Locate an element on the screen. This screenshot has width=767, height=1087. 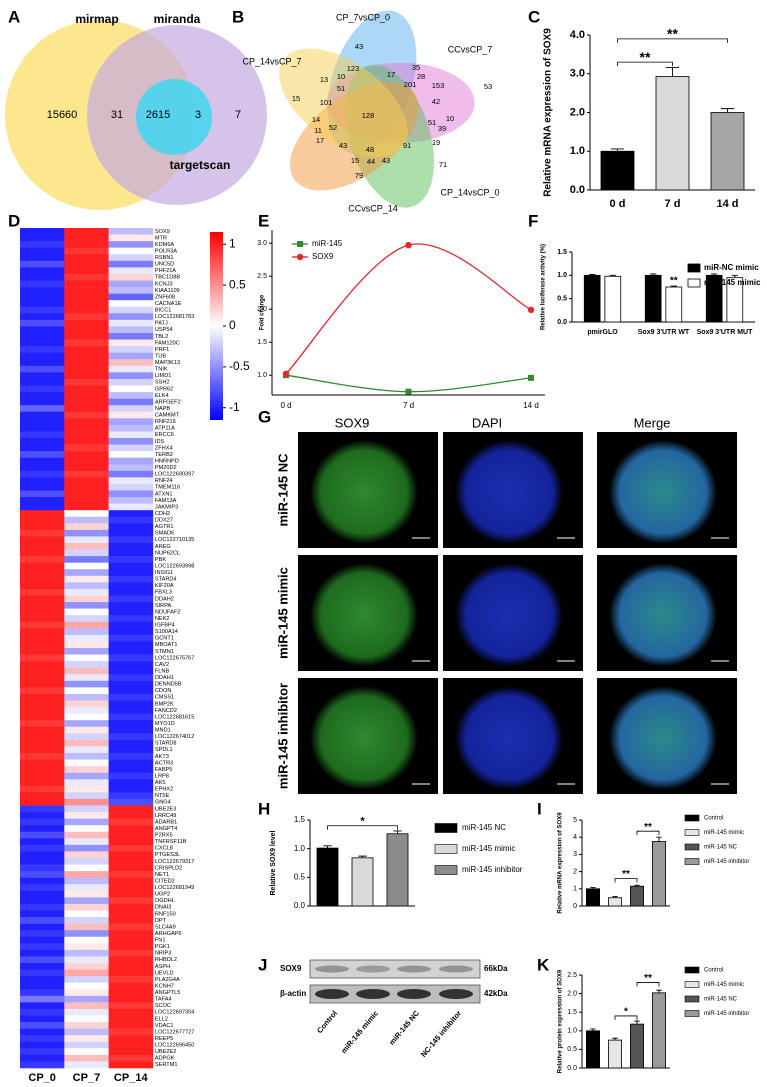
legend-label: miR-145 mimic is located at coordinates (488, 848).